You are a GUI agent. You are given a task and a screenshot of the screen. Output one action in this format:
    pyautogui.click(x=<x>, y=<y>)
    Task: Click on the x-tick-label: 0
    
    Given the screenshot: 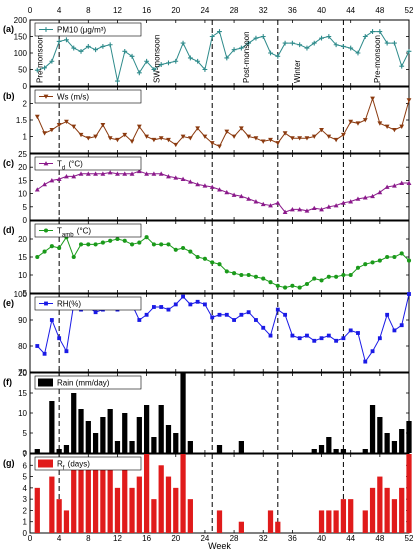 What is the action you would take?
    pyautogui.click(x=30, y=538)
    